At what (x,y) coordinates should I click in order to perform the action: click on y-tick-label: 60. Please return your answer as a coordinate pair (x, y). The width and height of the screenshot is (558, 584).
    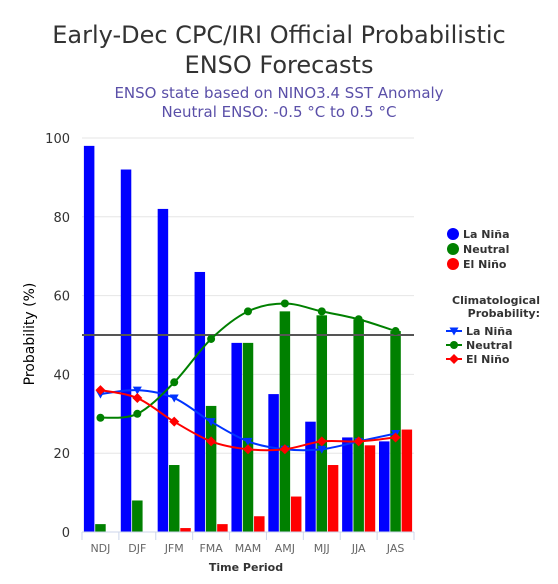
    Looking at the image, I should click on (61, 297).